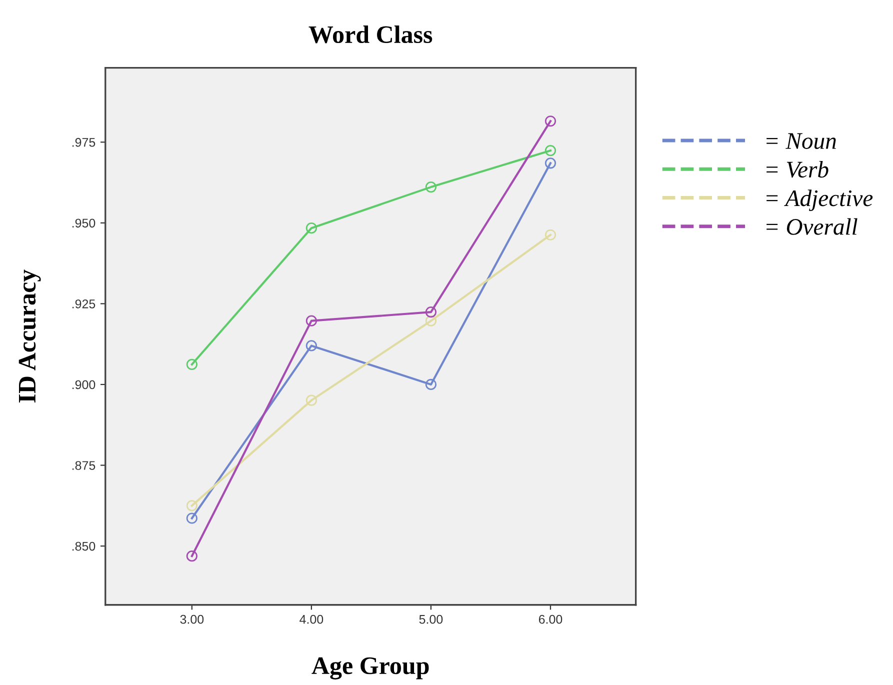  Describe the element at coordinates (84, 546) in the screenshot. I see `y-tick-label: .850` at that location.